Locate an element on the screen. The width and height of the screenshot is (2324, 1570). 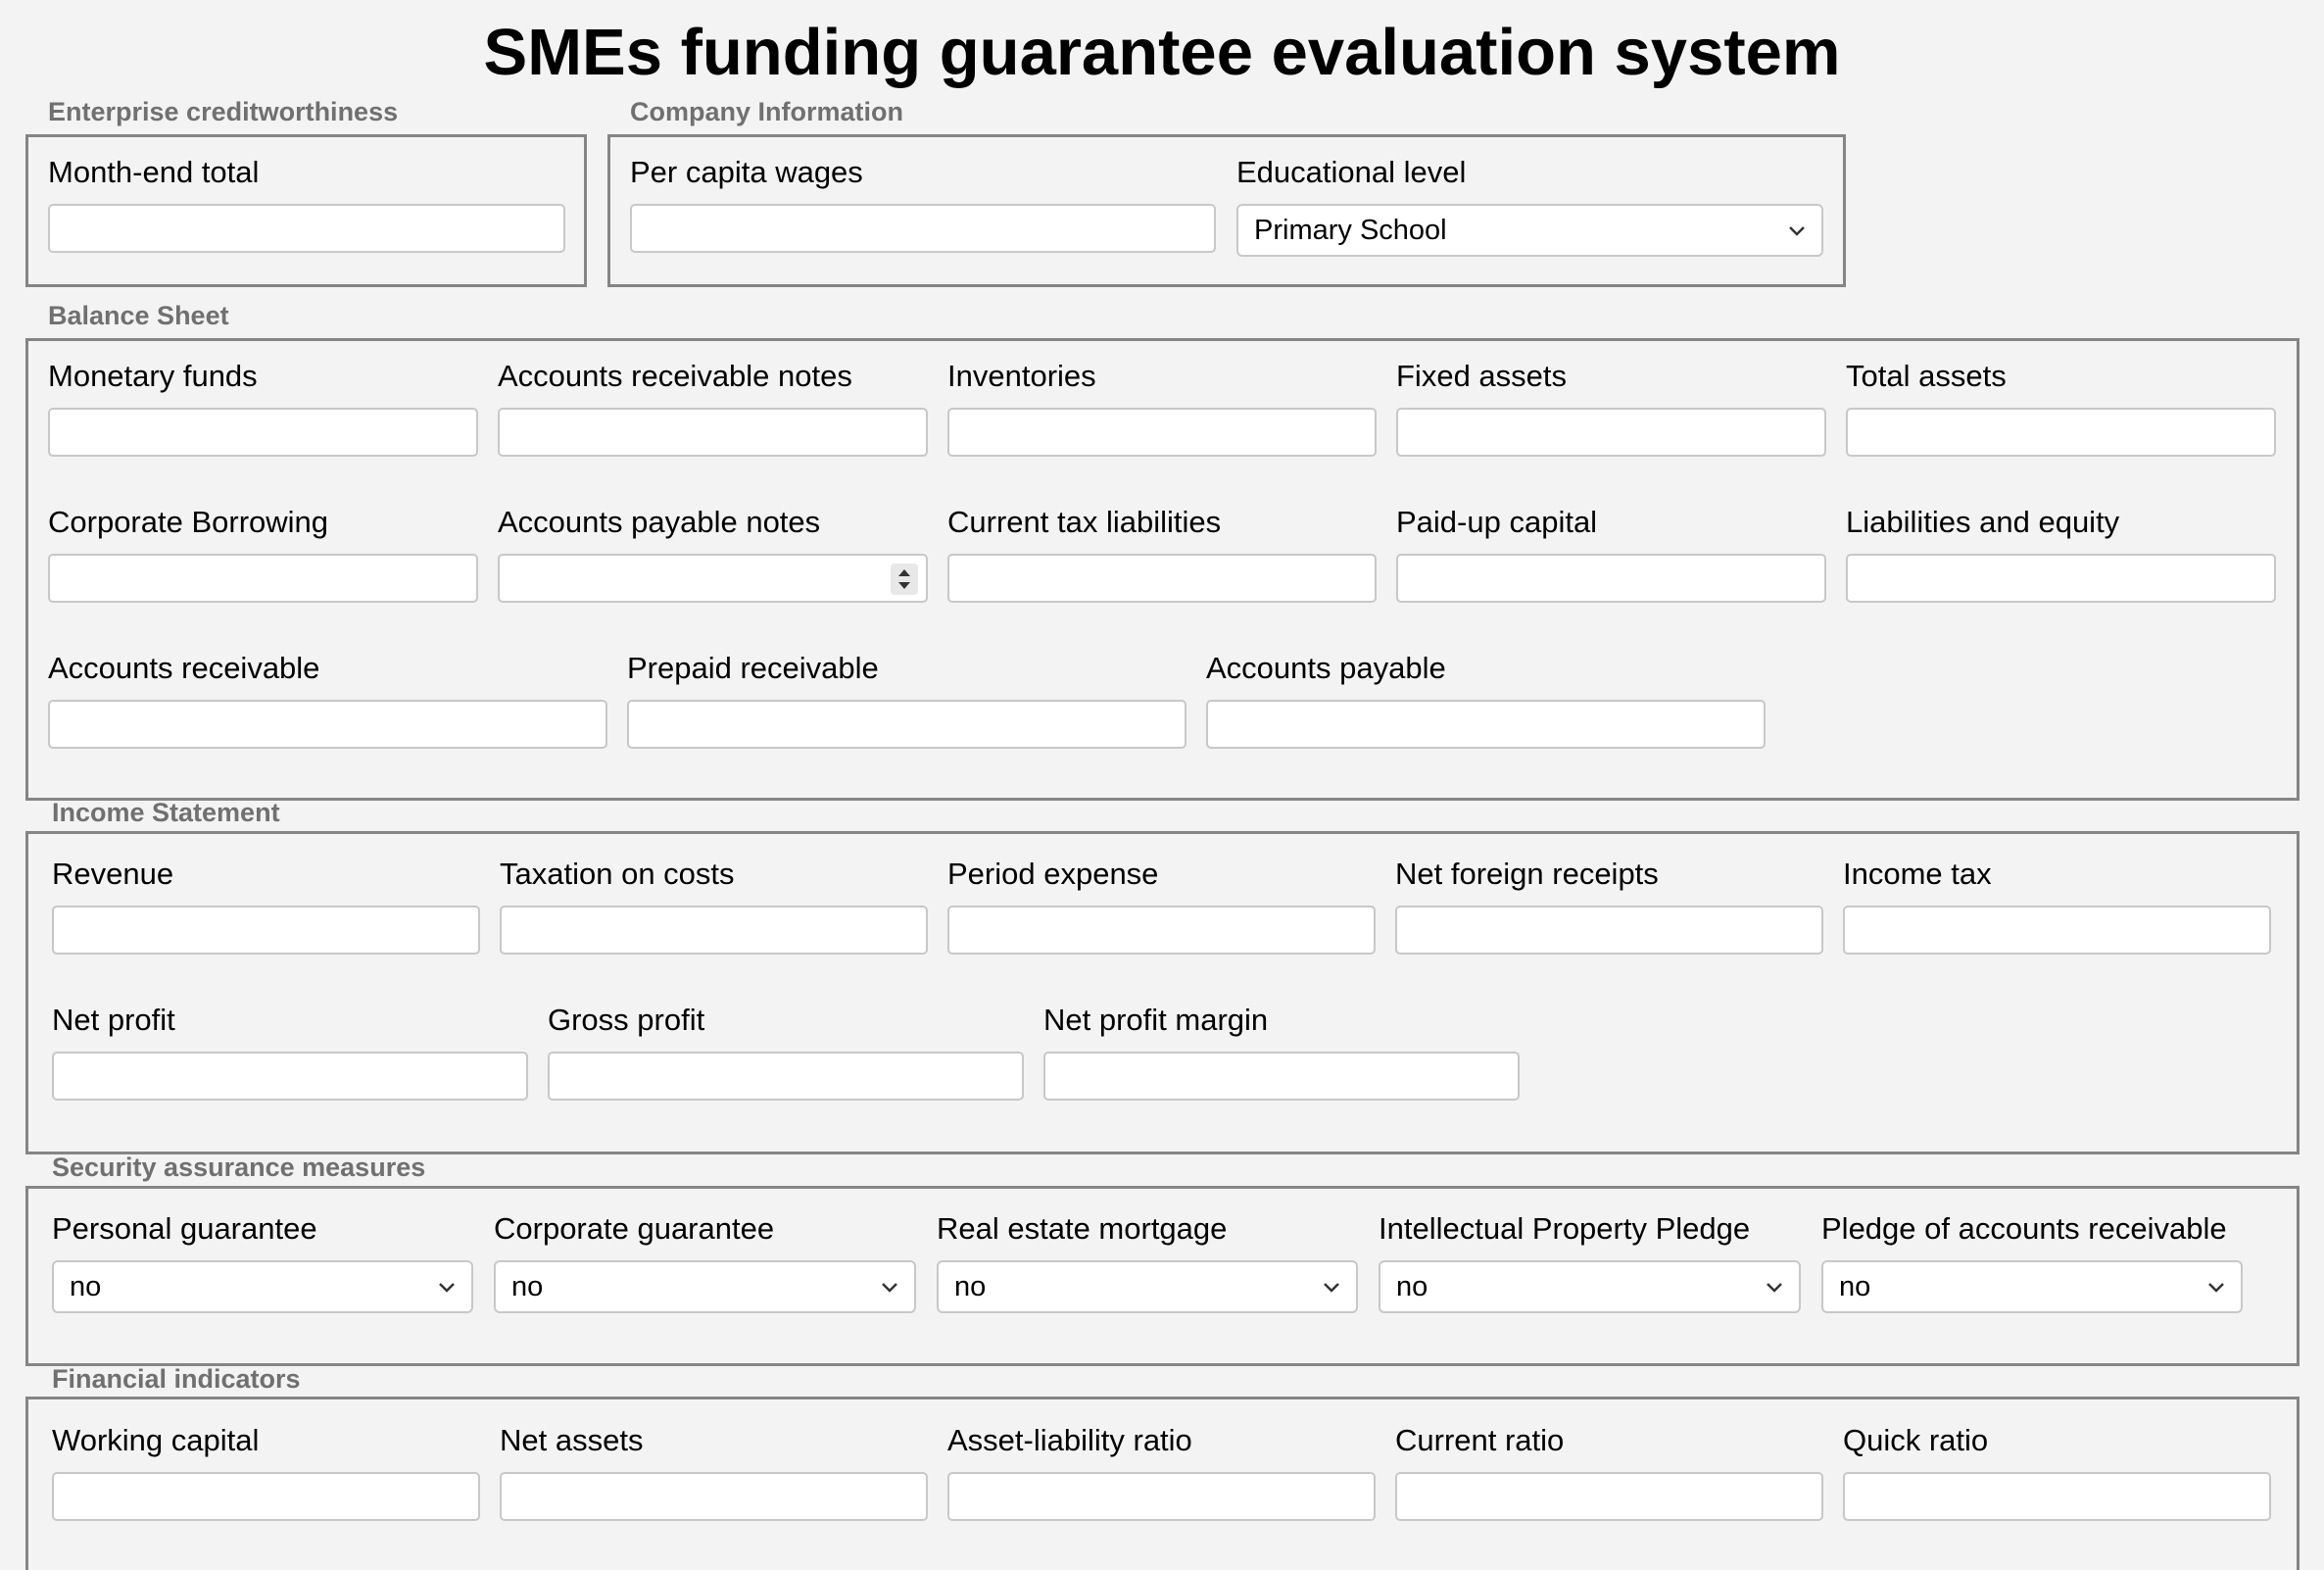
field-label: Accounts payable is located at coordinates (1326, 668).